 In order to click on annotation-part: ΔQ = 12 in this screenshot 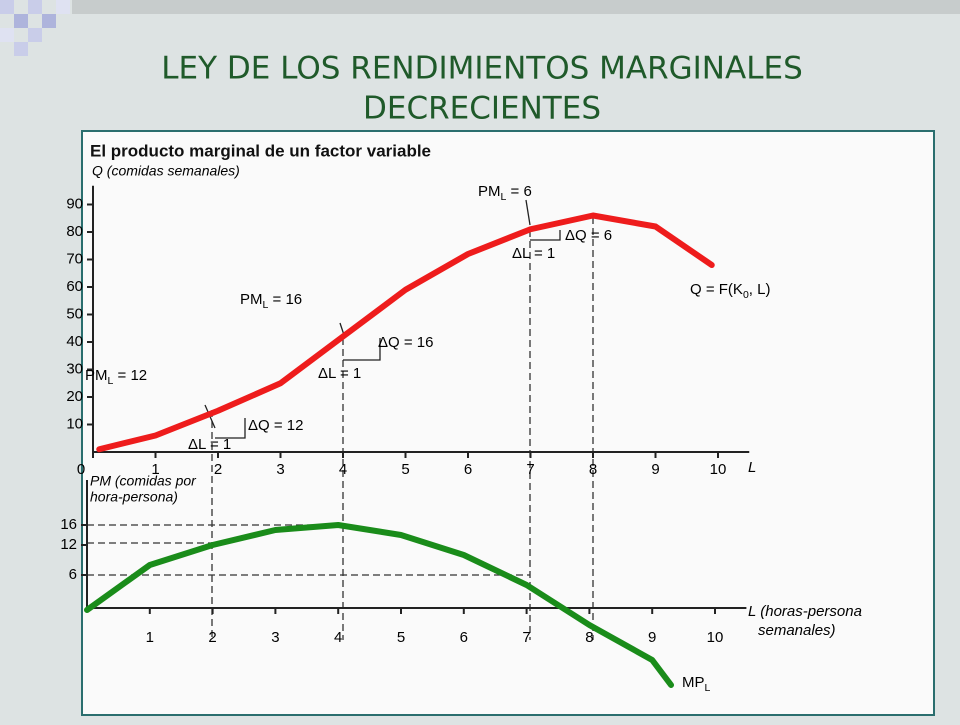, I will do `click(275, 425)`.